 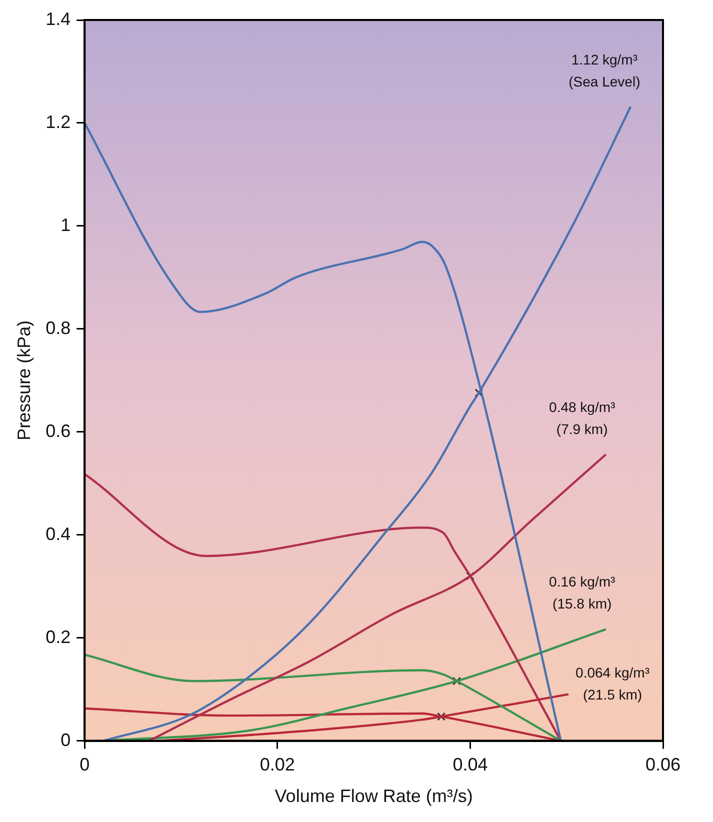 I want to click on x-tick-label: 0.04, so click(x=470, y=764).